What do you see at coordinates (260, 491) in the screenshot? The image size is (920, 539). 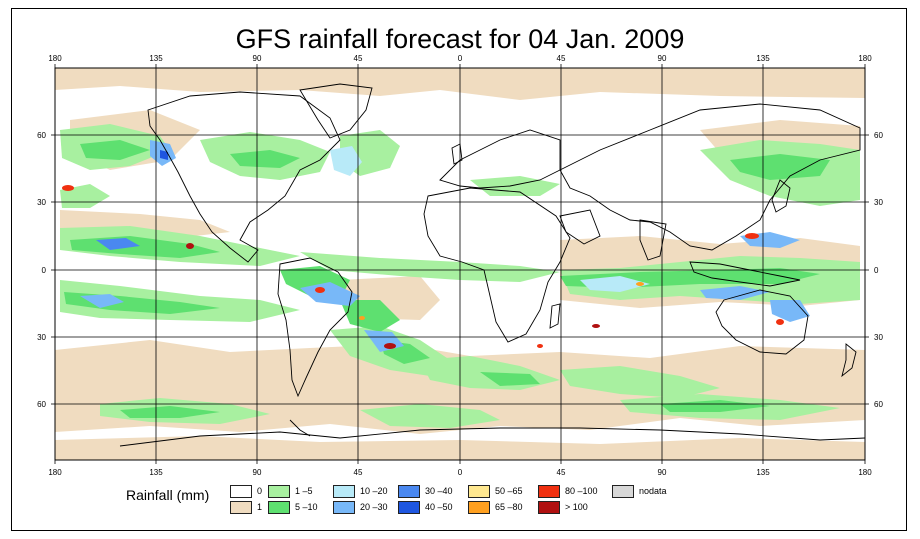 I see `legend-label: 0` at bounding box center [260, 491].